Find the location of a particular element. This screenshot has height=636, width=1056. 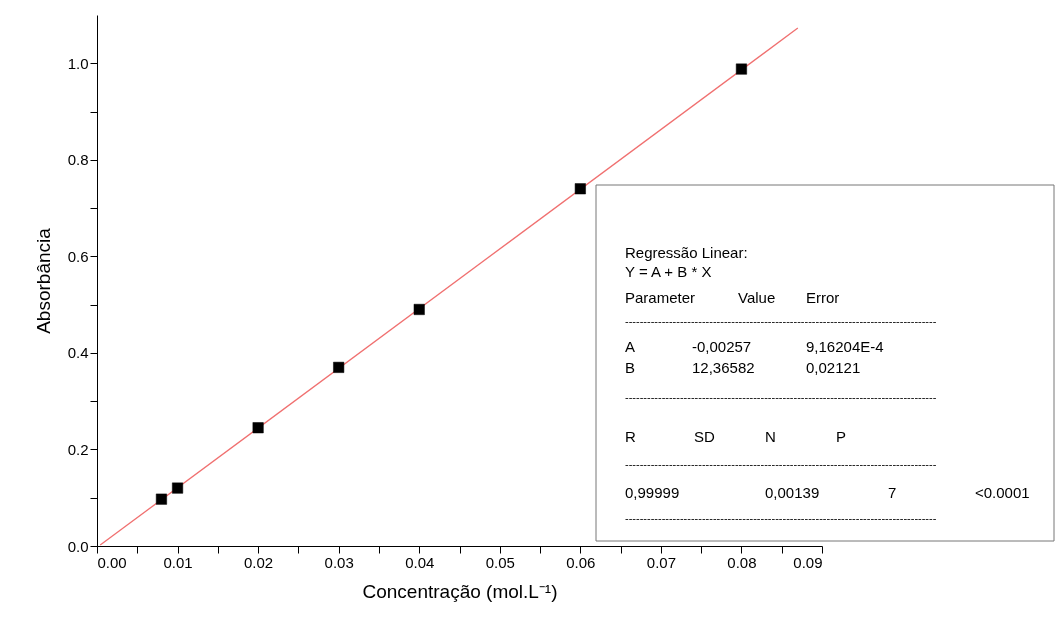

x-tick-label: 0.02 is located at coordinates (259, 562).